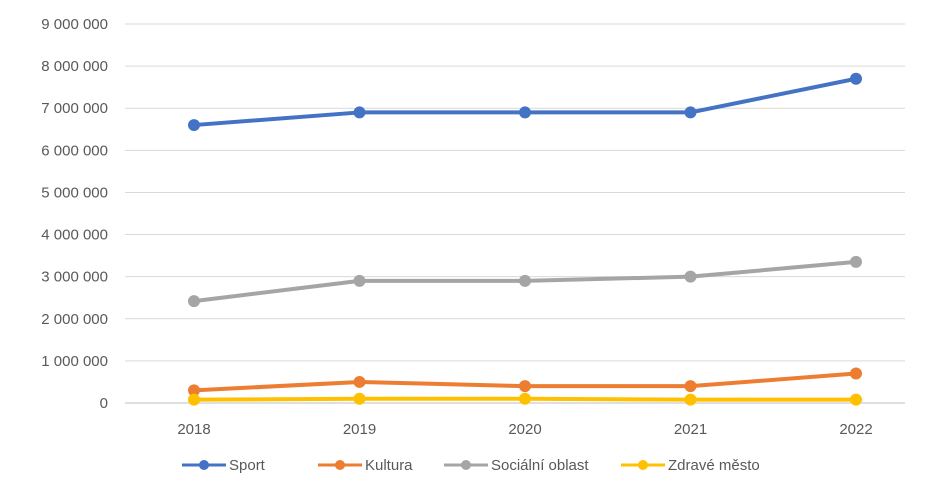  Describe the element at coordinates (74, 24) in the screenshot. I see `y-tick-label: 9 000 000` at that location.